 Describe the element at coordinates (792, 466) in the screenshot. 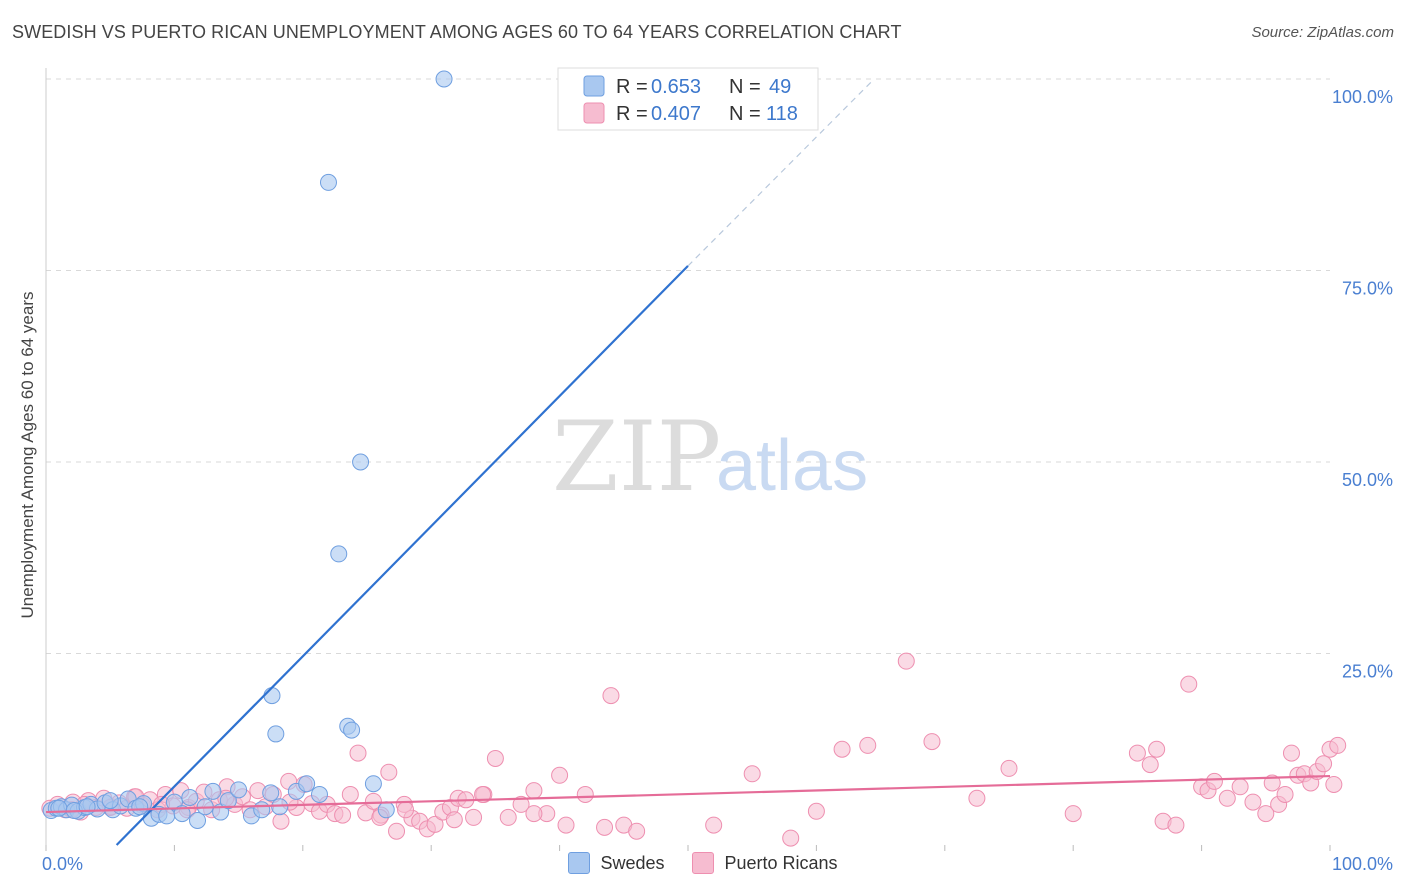

I see `watermark-atlas: atlas` at that location.